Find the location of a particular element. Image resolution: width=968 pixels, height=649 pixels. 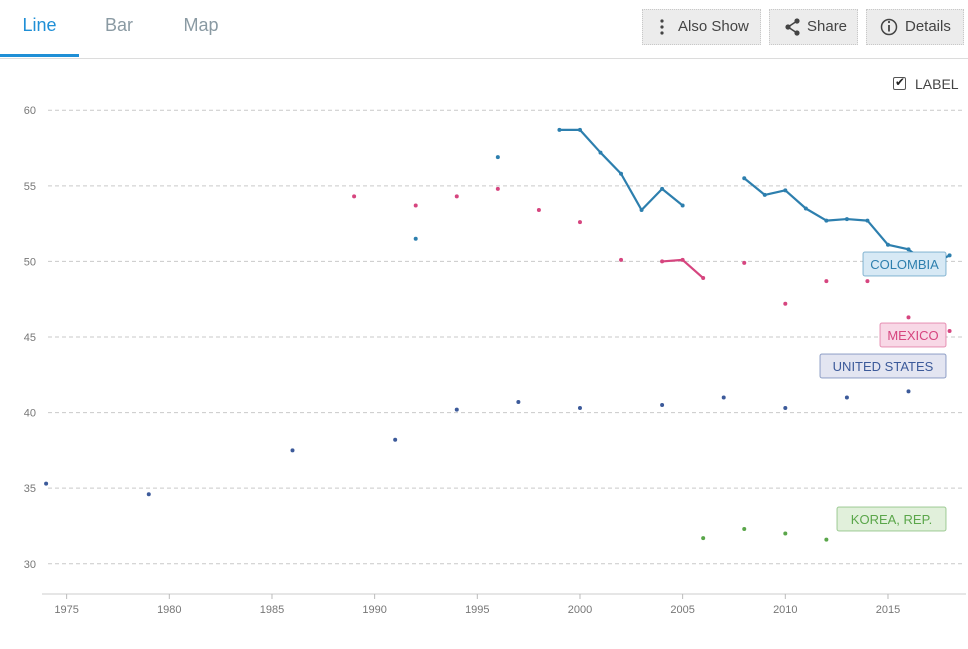

series-label: MEXICO is located at coordinates (913, 335).